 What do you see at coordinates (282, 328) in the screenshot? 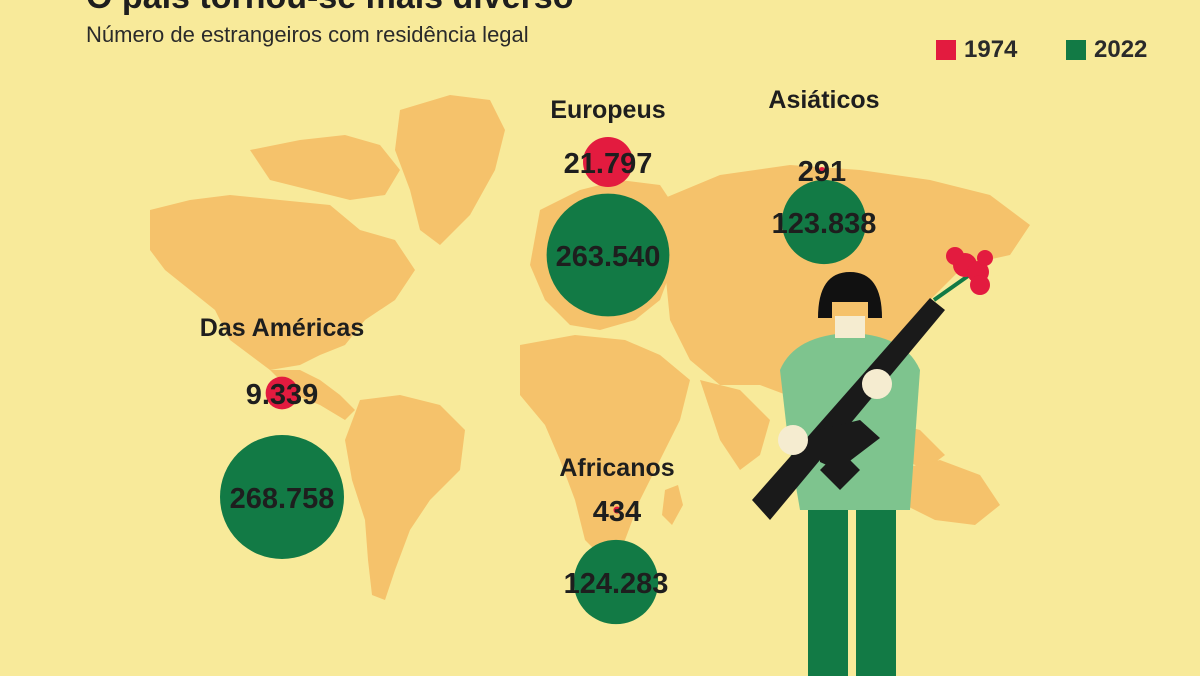
I see `region-label-das-americas: Das Américas` at bounding box center [282, 328].